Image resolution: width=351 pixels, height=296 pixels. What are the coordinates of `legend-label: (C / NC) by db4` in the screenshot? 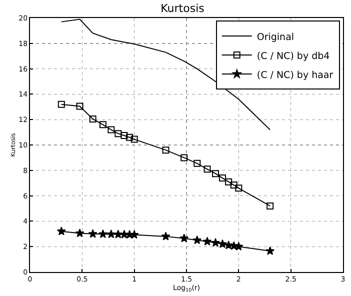 It's located at (293, 56).